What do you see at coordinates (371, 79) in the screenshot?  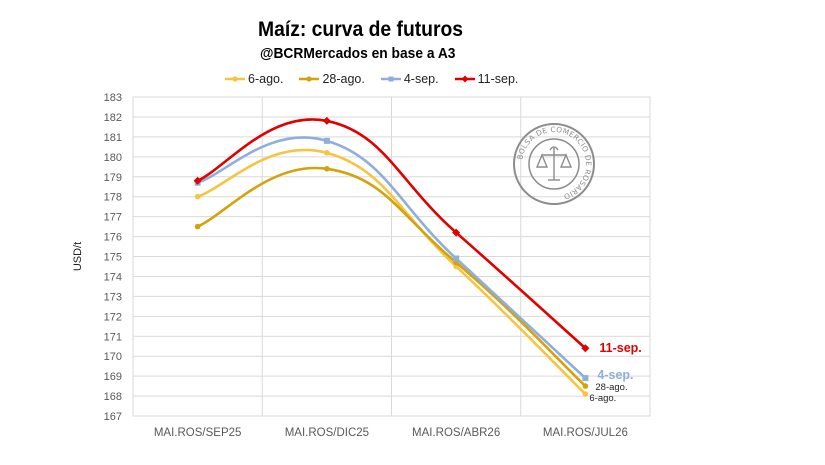 I see `chart-legend: 6-ago. 28-ago. 4-sep. 11-sep.` at bounding box center [371, 79].